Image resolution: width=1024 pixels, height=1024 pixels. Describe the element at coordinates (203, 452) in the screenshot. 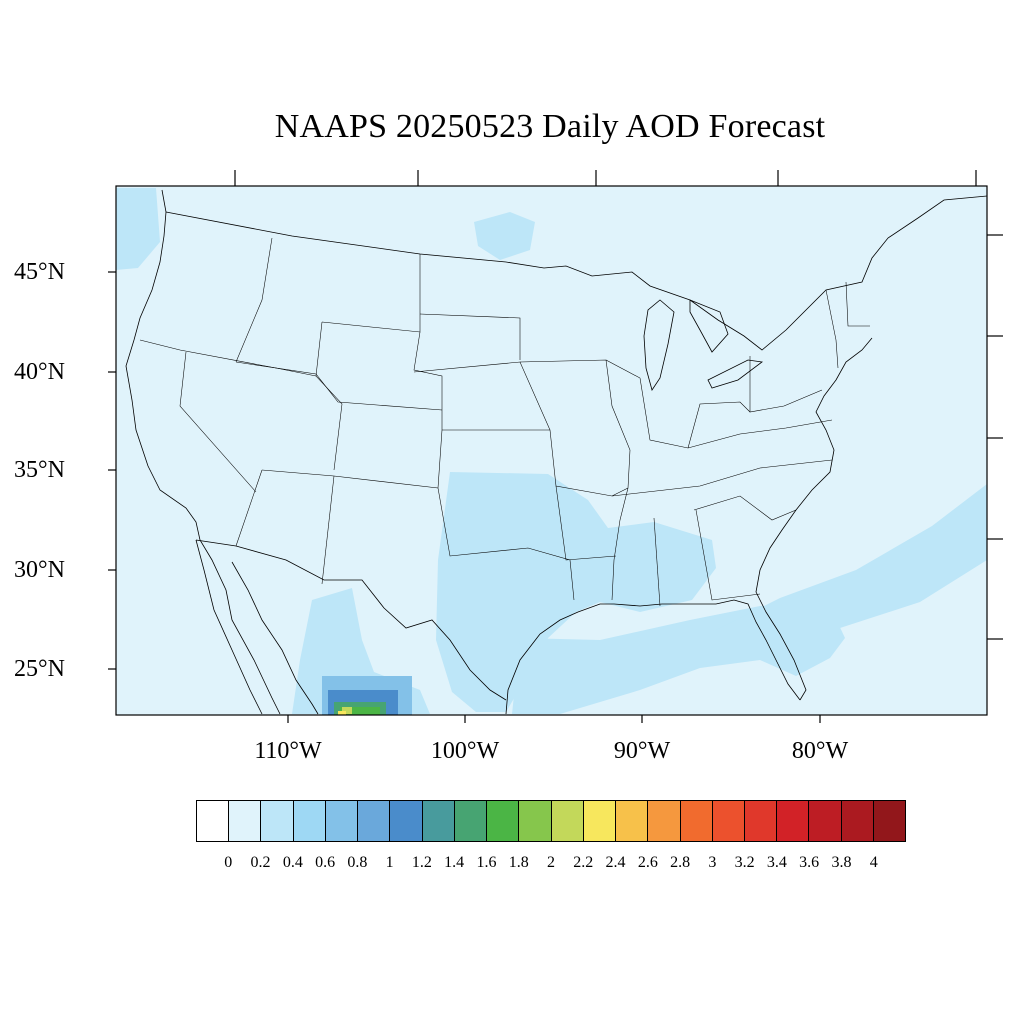

I see `west-coastline` at that location.